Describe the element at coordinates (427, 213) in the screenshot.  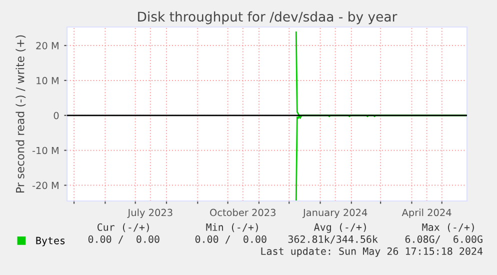
I see `x-tick-label: April 2024` at that location.